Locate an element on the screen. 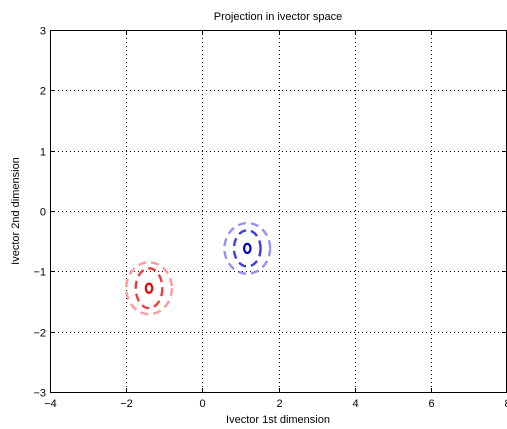 The height and width of the screenshot is (429, 507). y-tick-label: 0 is located at coordinates (43, 213).